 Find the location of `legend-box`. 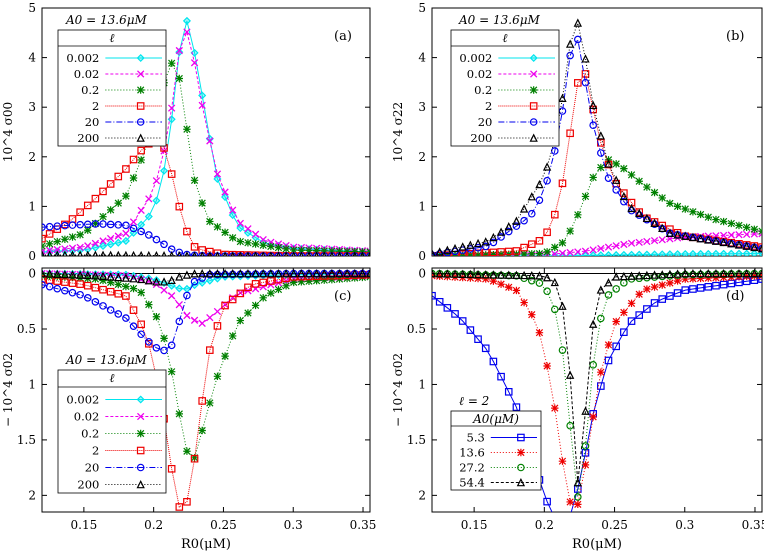

legend-box is located at coordinates (496, 450).